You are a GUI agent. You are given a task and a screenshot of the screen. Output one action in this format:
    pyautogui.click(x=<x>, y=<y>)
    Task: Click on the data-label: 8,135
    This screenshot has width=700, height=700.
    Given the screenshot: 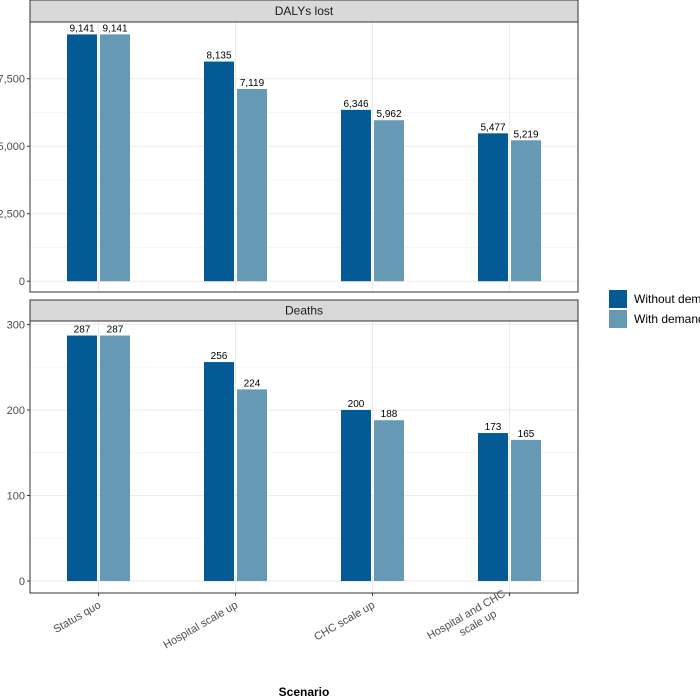 What is the action you would take?
    pyautogui.click(x=218, y=56)
    